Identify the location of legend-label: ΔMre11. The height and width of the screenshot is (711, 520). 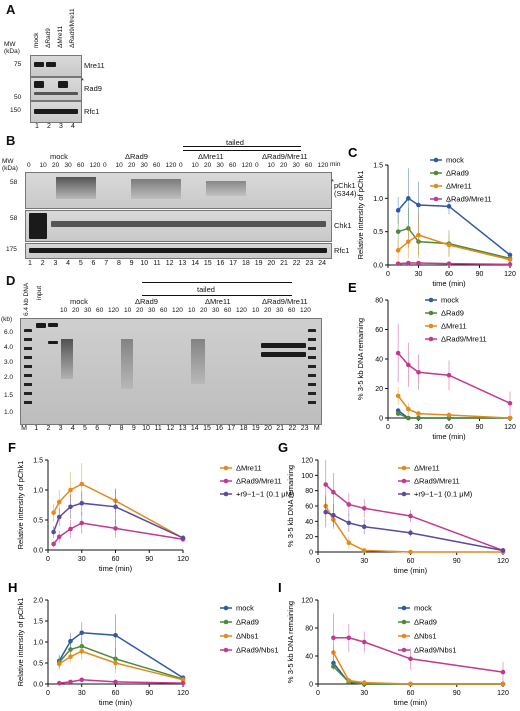
(427, 468).